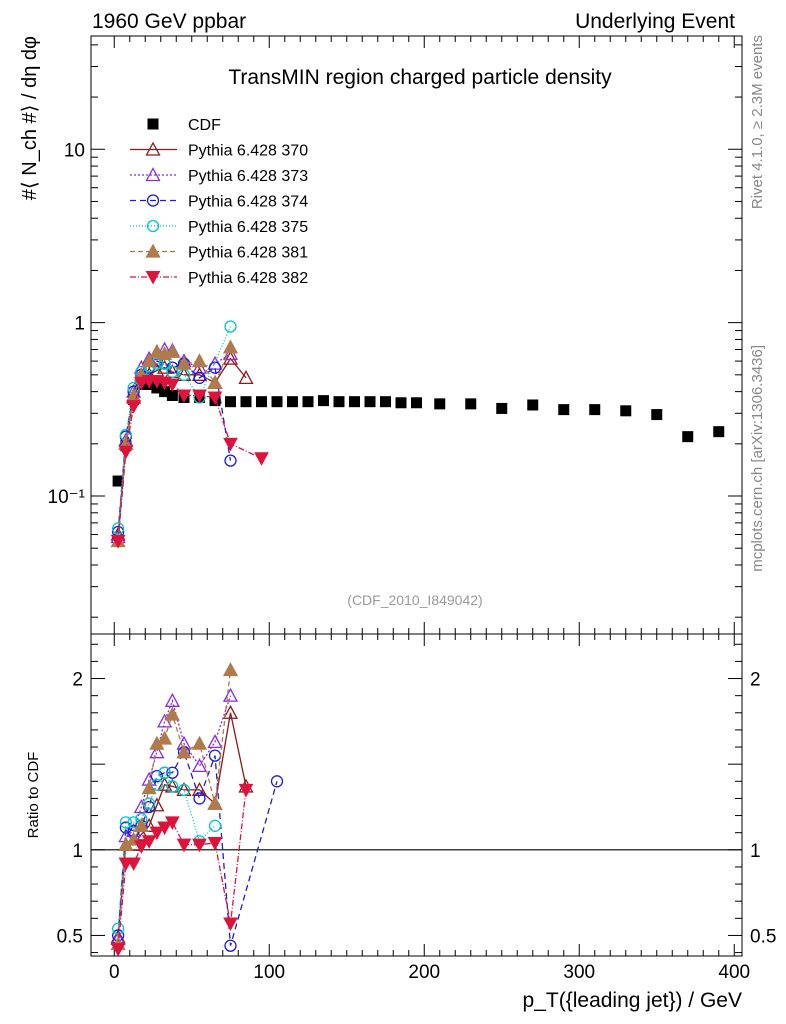  Describe the element at coordinates (77, 851) in the screenshot. I see `ratio-y-tick-label: 1` at that location.